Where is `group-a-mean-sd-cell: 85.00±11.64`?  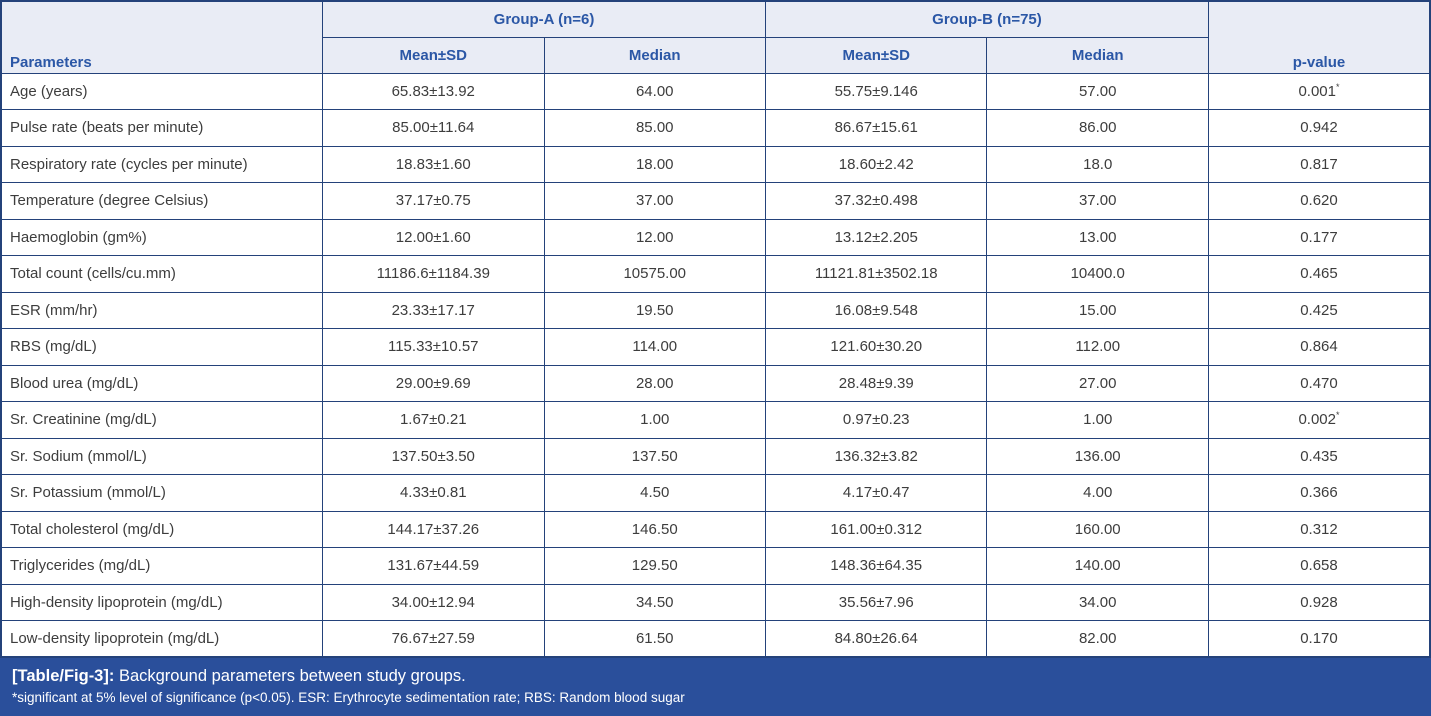
group-a-mean-sd-cell: 85.00±11.64 is located at coordinates (433, 128).